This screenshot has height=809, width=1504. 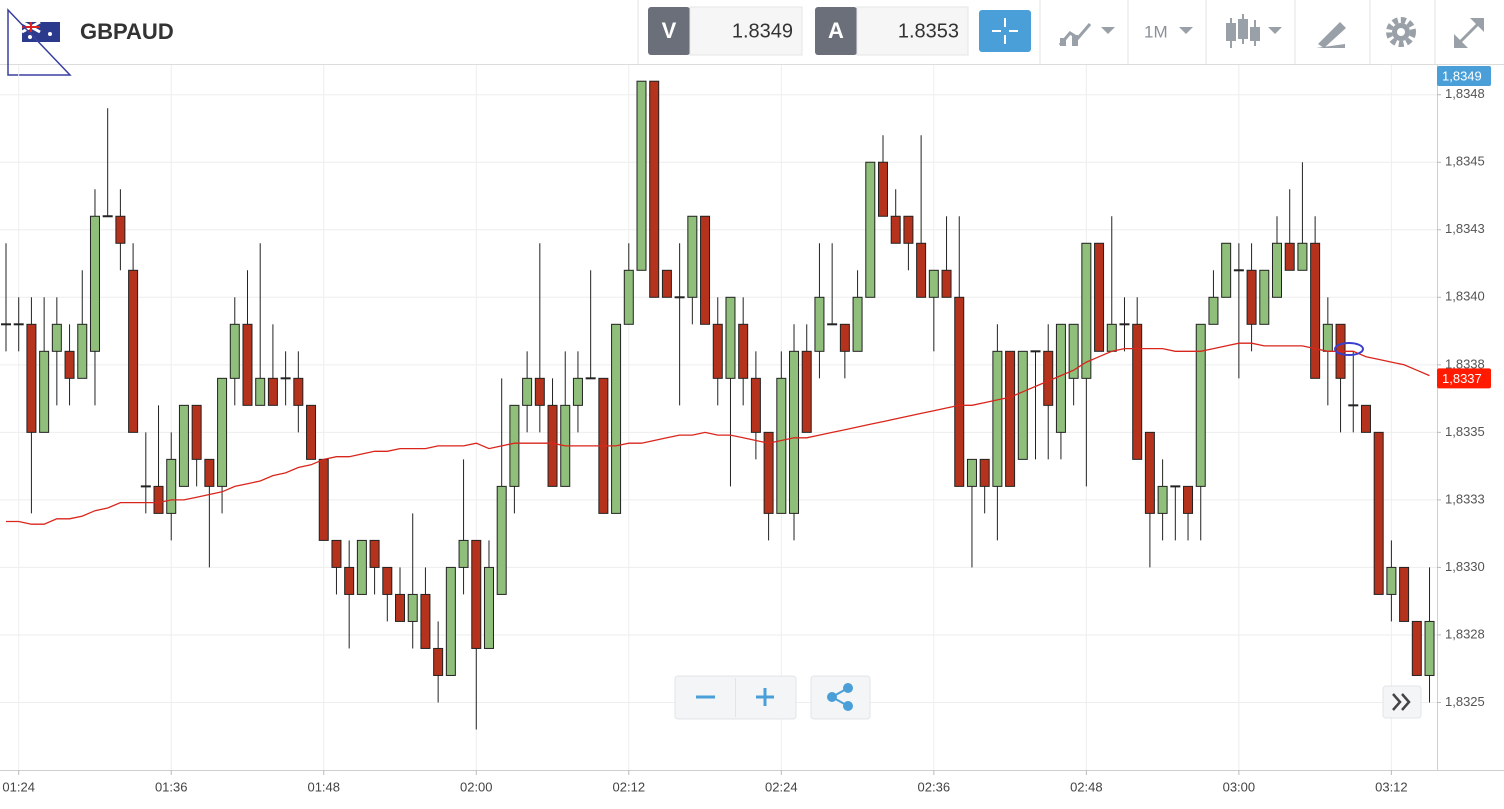 I want to click on x-tick-label: 02:00, so click(x=476, y=786).